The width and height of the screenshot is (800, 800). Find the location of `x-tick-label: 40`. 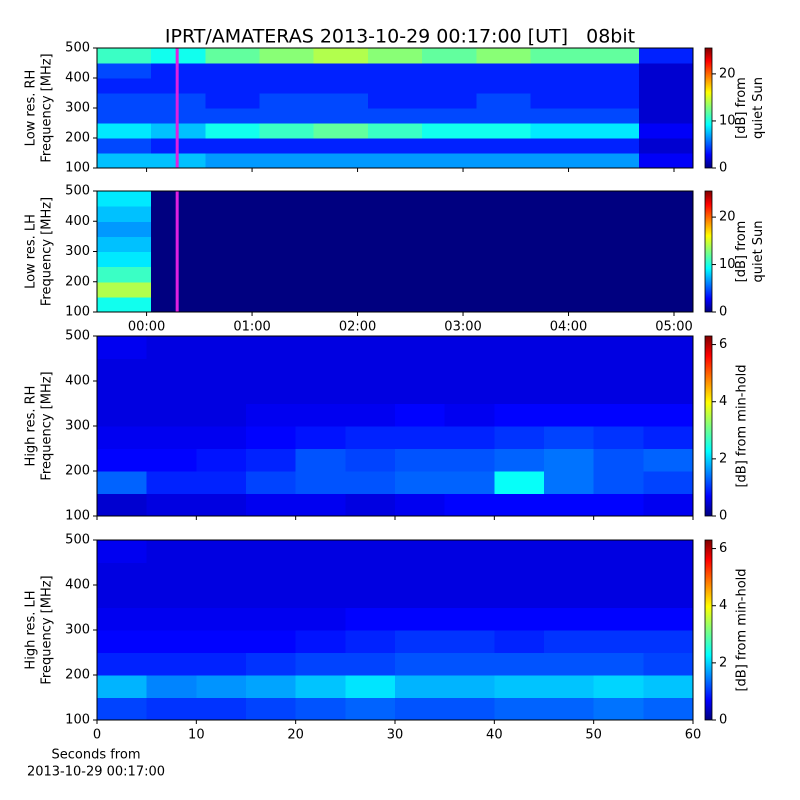

x-tick-label: 40 is located at coordinates (494, 735).